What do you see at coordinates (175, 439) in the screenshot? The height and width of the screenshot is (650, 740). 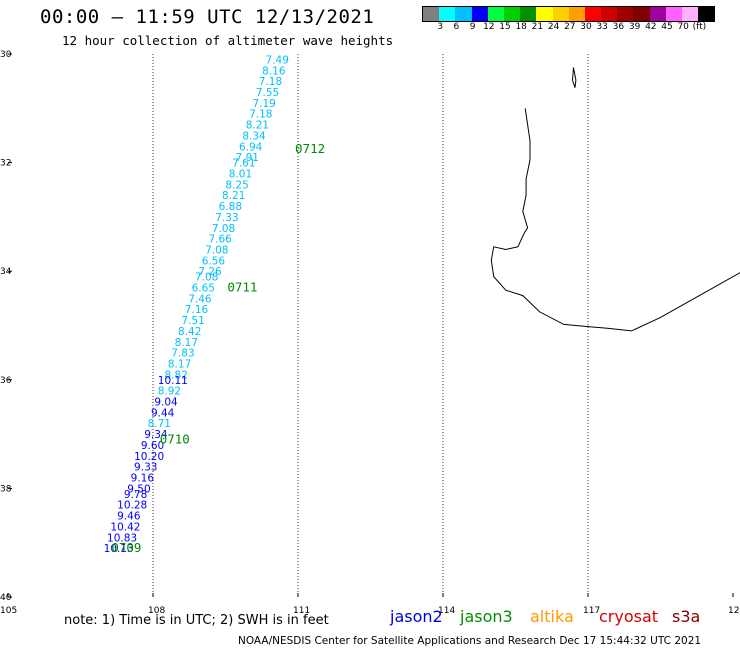 I see `pass-time-label: 0710` at bounding box center [175, 439].